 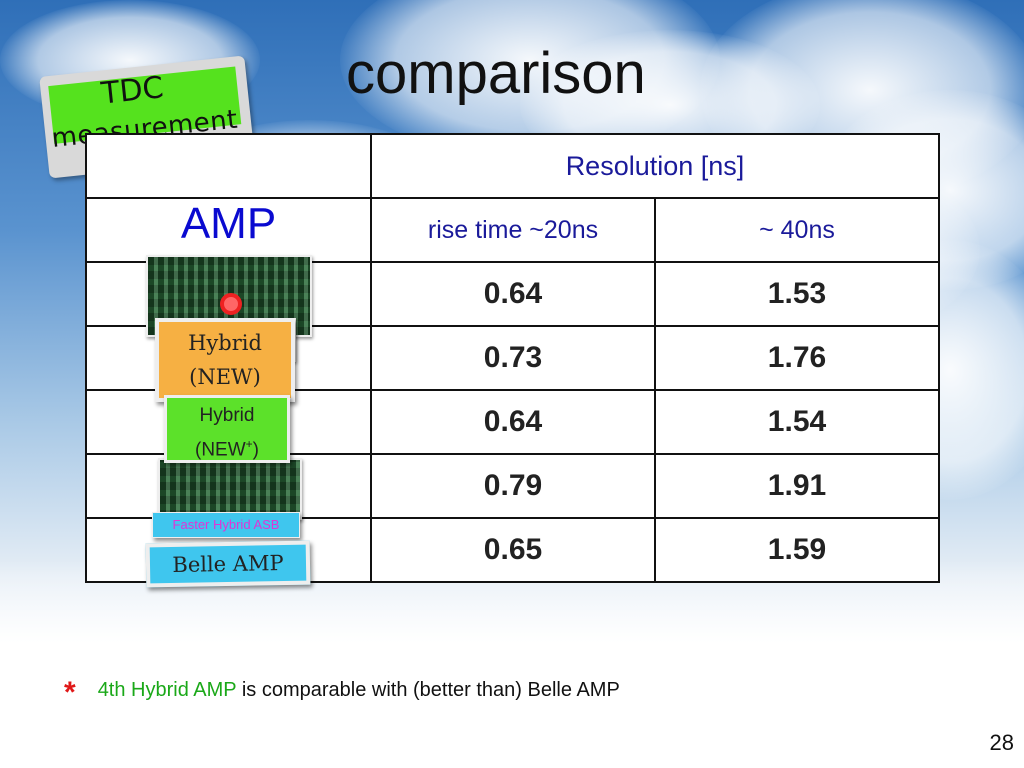 I want to click on value-40ns: 1.53, so click(x=797, y=294).